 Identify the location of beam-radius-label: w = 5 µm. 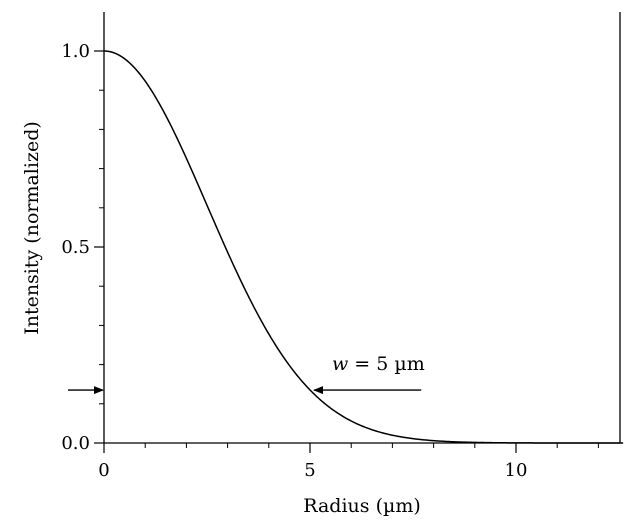
(378, 364).